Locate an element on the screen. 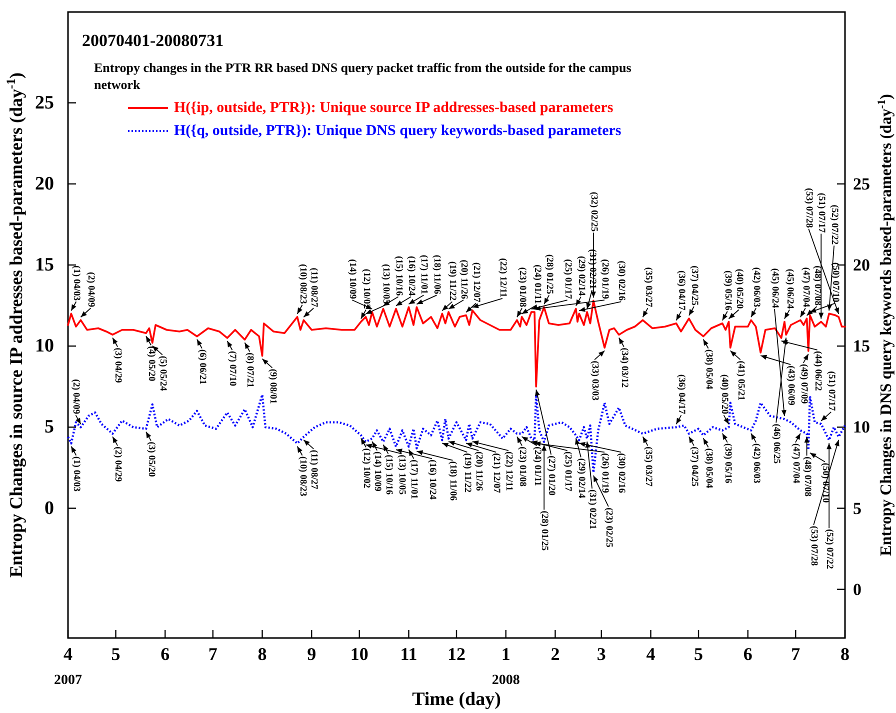 This screenshot has width=896, height=713. annotation: (27) 01/20 is located at coordinates (551, 476).